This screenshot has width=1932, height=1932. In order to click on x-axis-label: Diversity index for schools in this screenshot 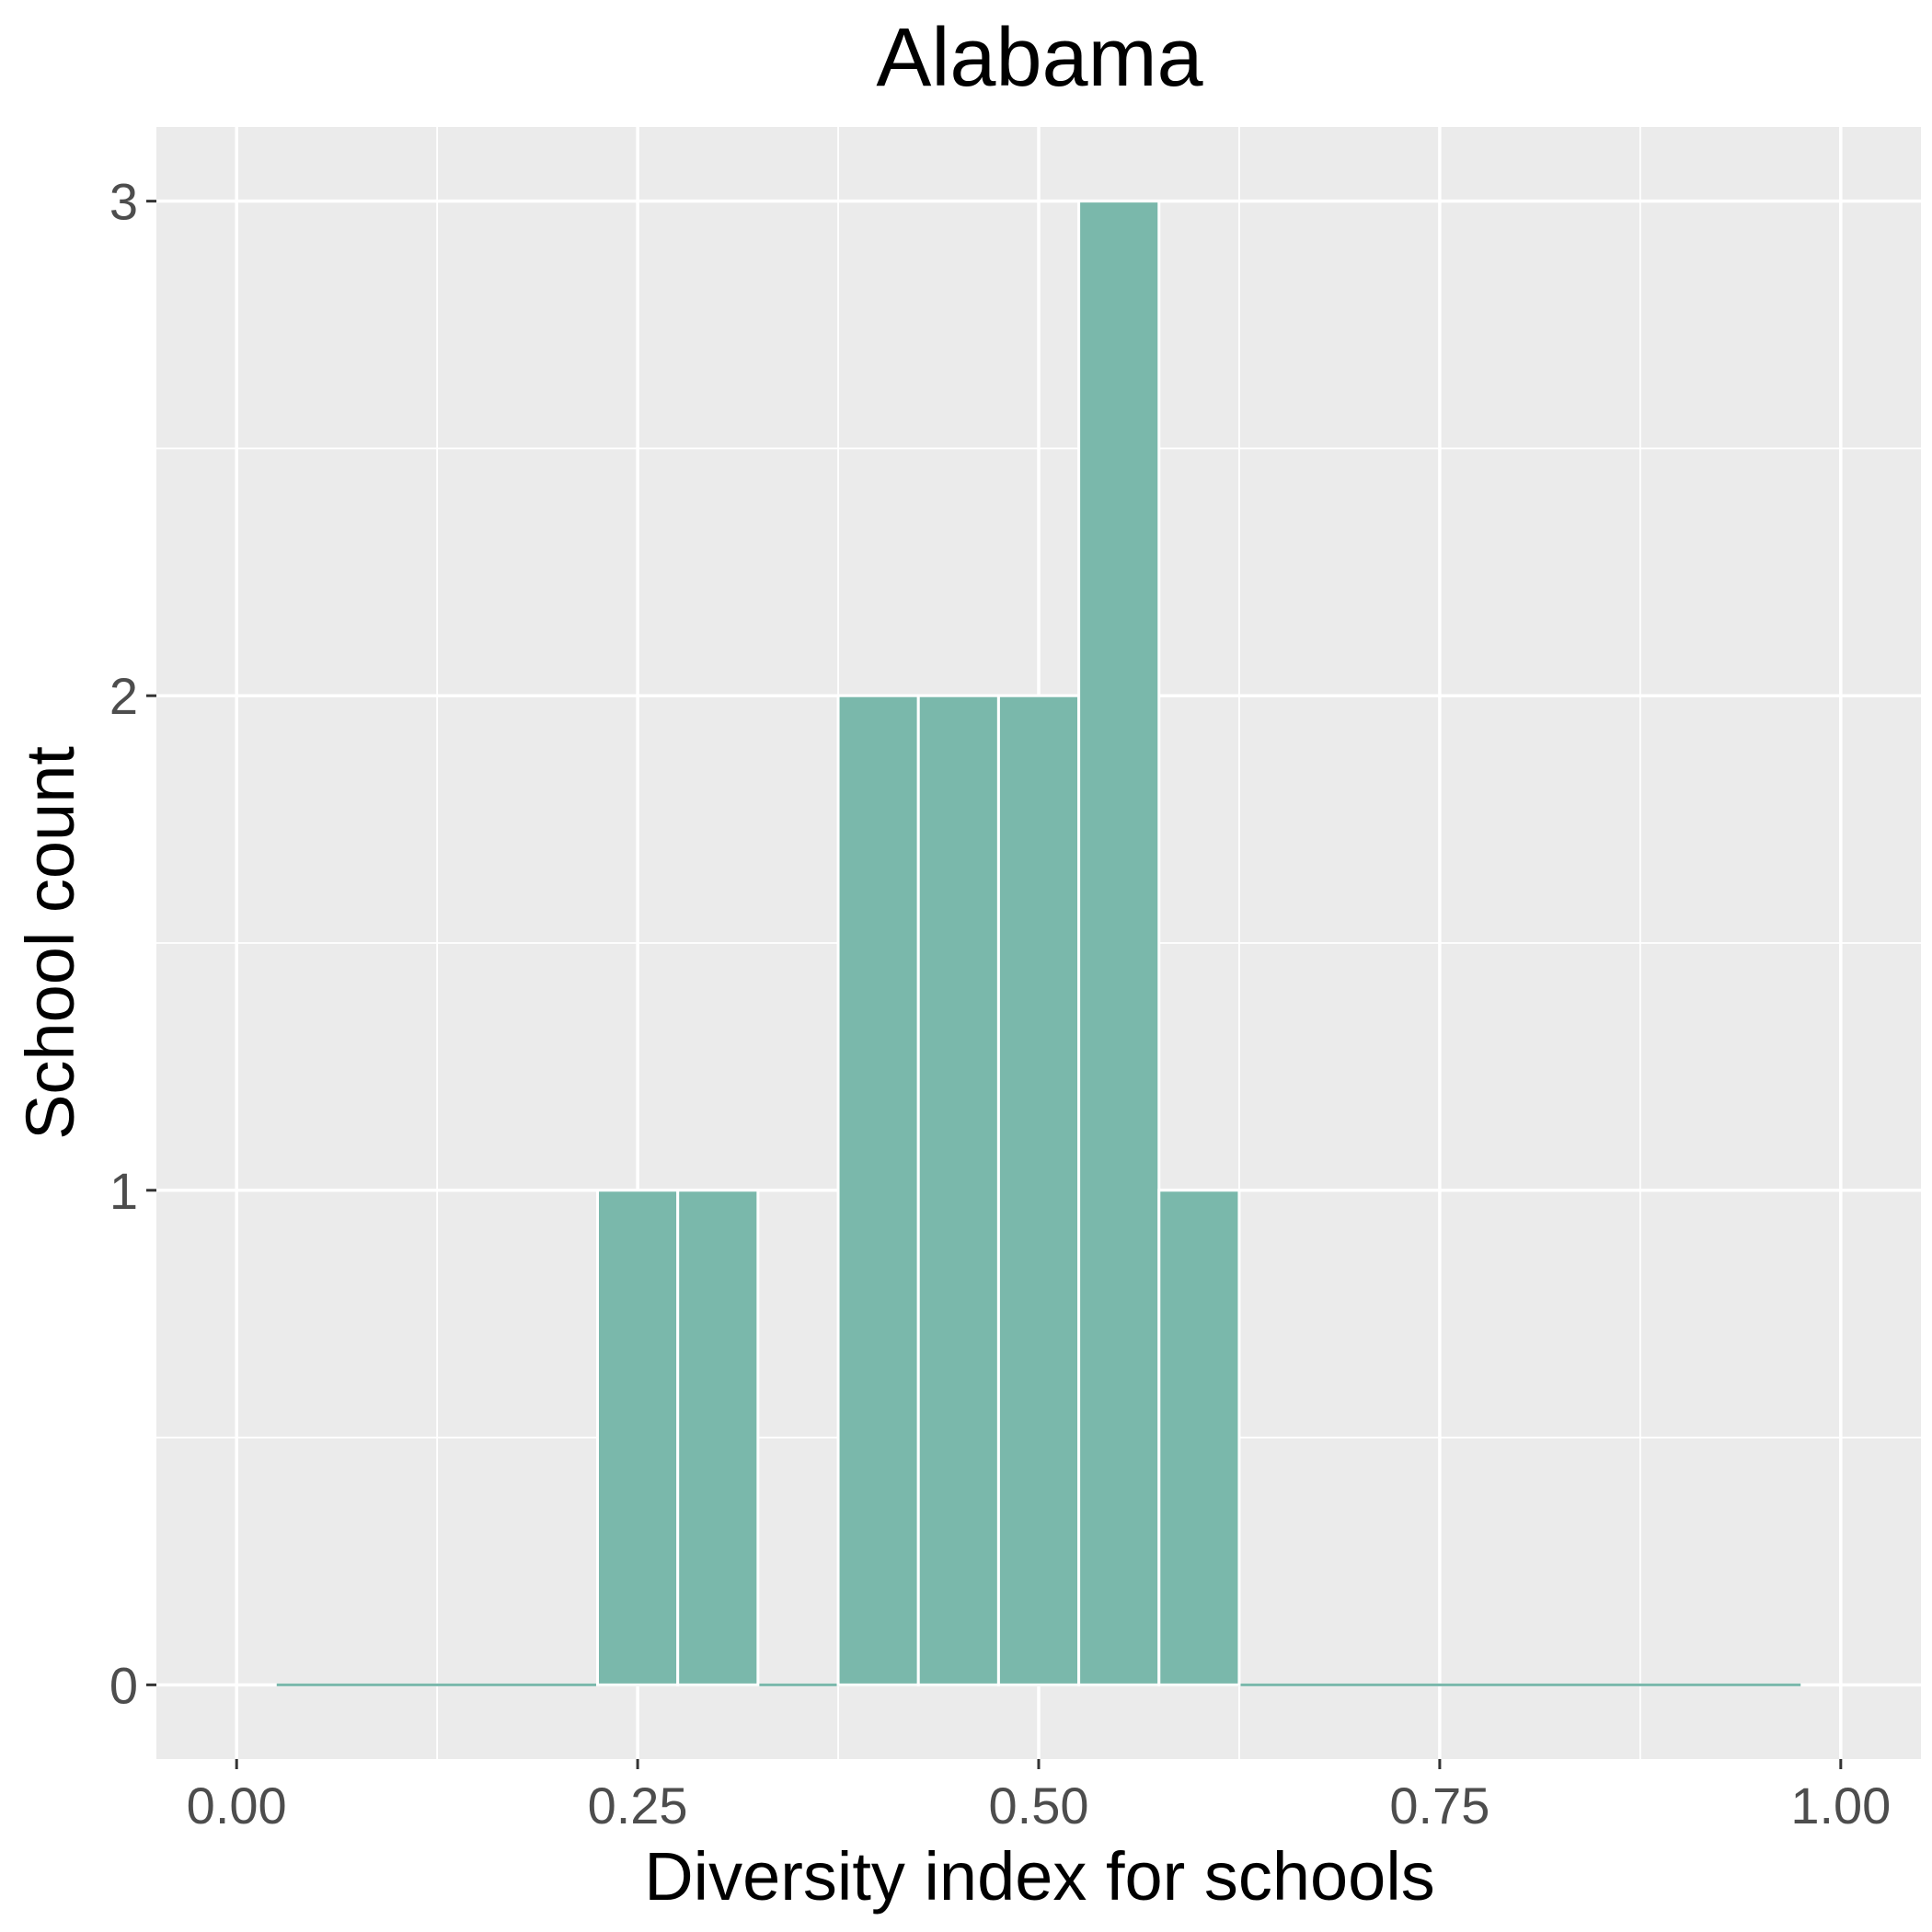, I will do `click(1039, 1876)`.